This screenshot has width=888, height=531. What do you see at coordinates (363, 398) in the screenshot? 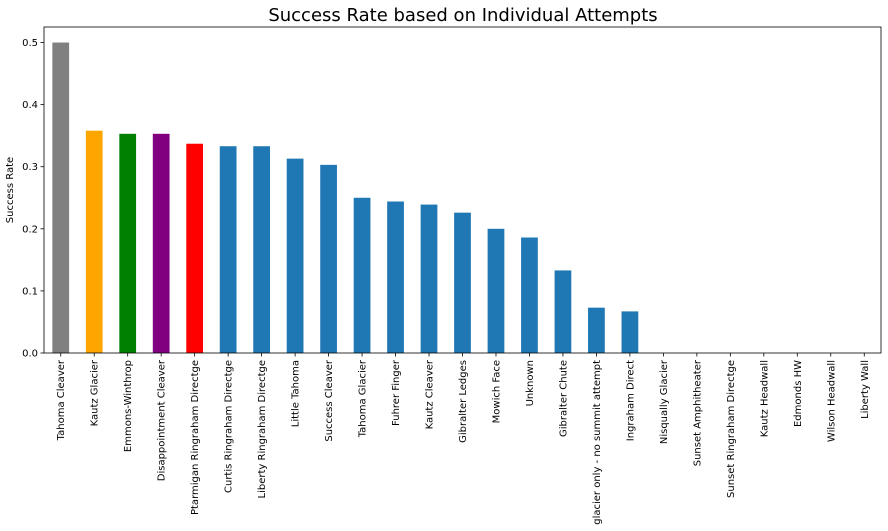
I see `x-tick-label: Tahoma Glacier` at bounding box center [363, 398].